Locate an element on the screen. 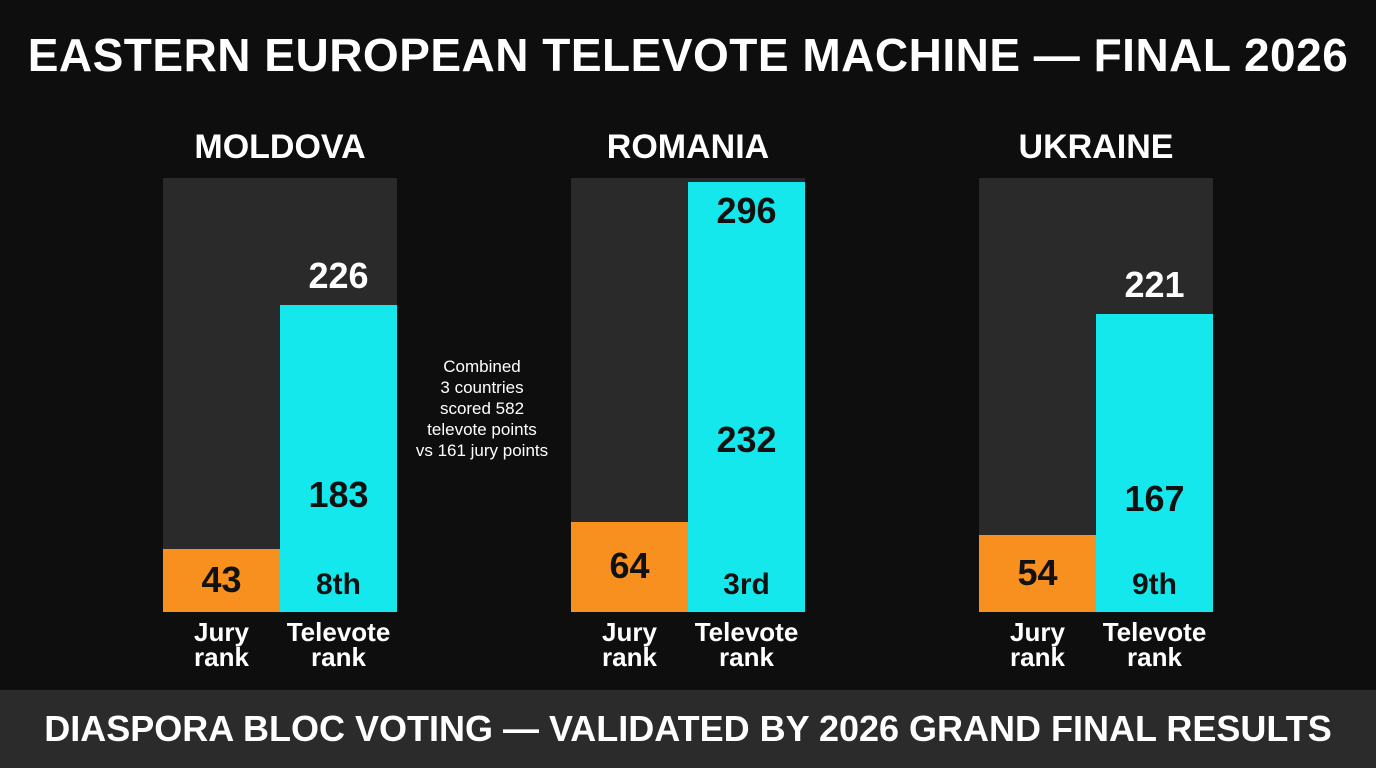 This screenshot has height=768, width=1376. jury-bar: 64 is located at coordinates (629, 567).